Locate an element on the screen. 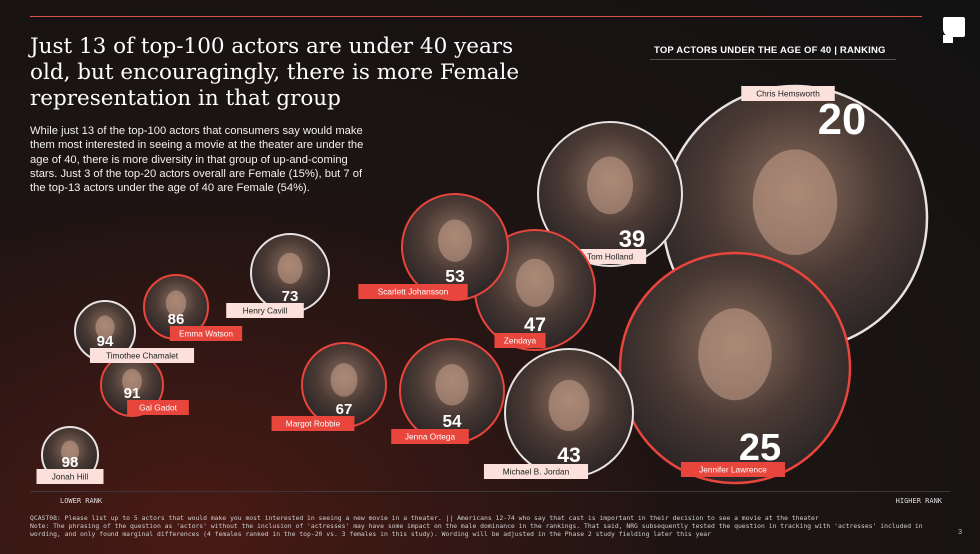 This screenshot has height=554, width=980. actor-name-label: Timothee Chamalet is located at coordinates (142, 356).